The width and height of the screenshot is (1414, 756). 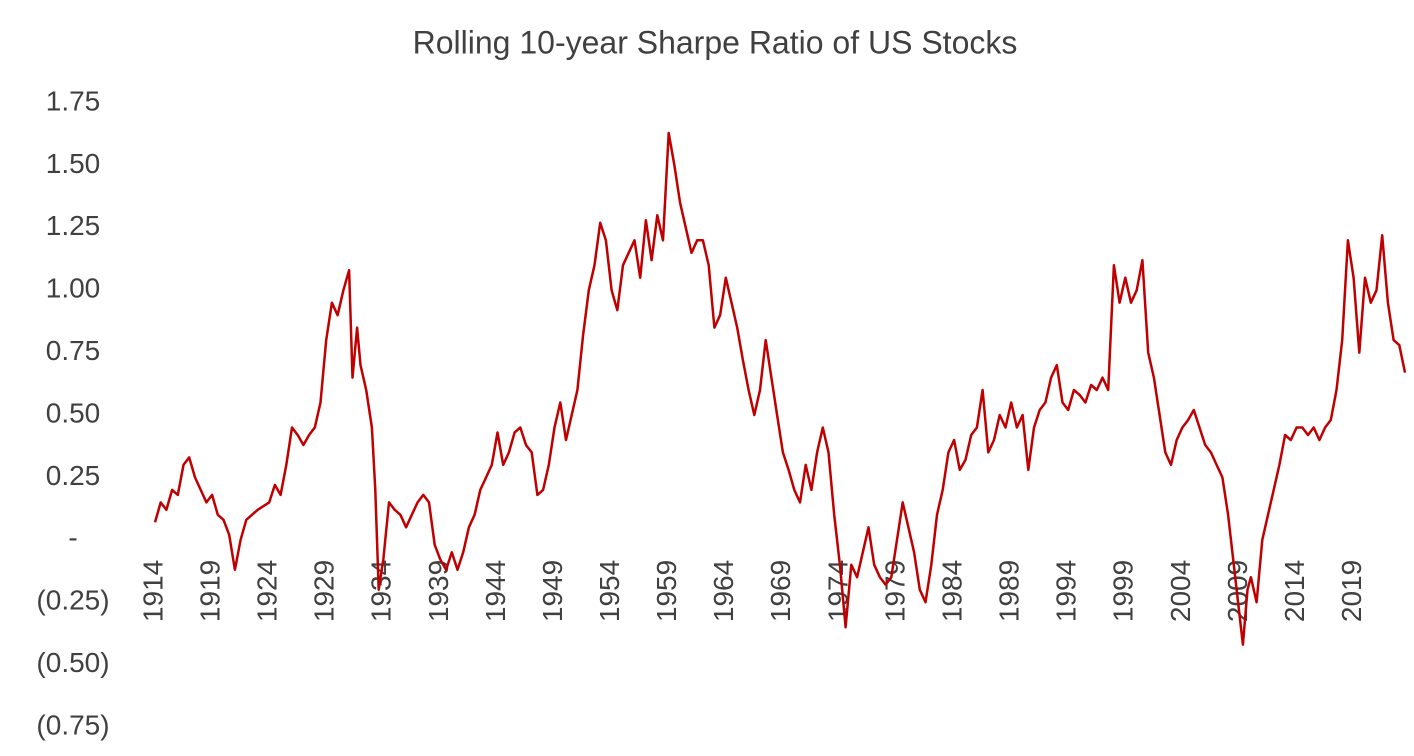 What do you see at coordinates (894, 591) in the screenshot?
I see `x-tick-label: 1979` at bounding box center [894, 591].